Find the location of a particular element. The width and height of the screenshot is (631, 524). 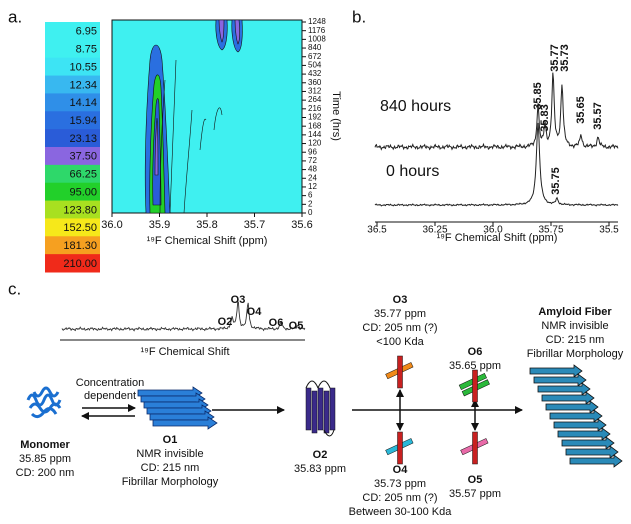

x-tick-label: 36.5 is located at coordinates (377, 230).